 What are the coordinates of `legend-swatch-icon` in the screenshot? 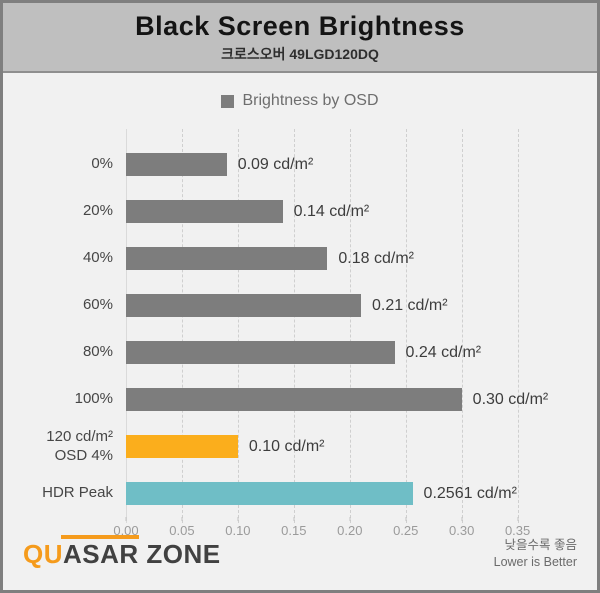 It's located at (228, 101).